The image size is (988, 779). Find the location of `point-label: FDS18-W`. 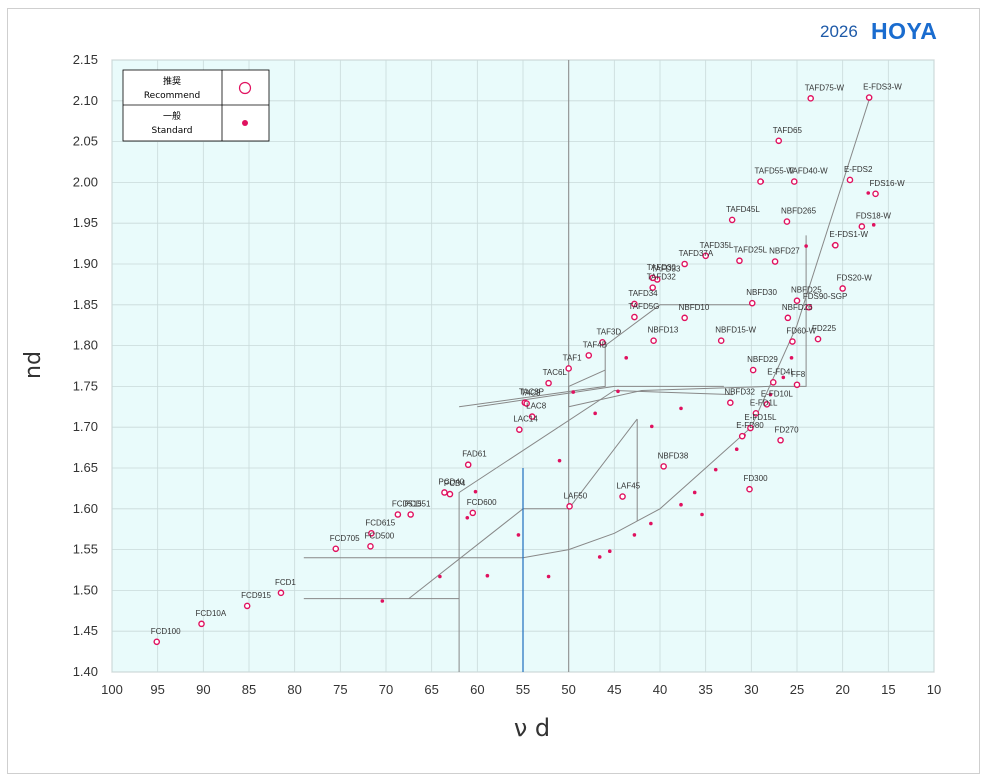

point-label: FDS18-W is located at coordinates (874, 215).